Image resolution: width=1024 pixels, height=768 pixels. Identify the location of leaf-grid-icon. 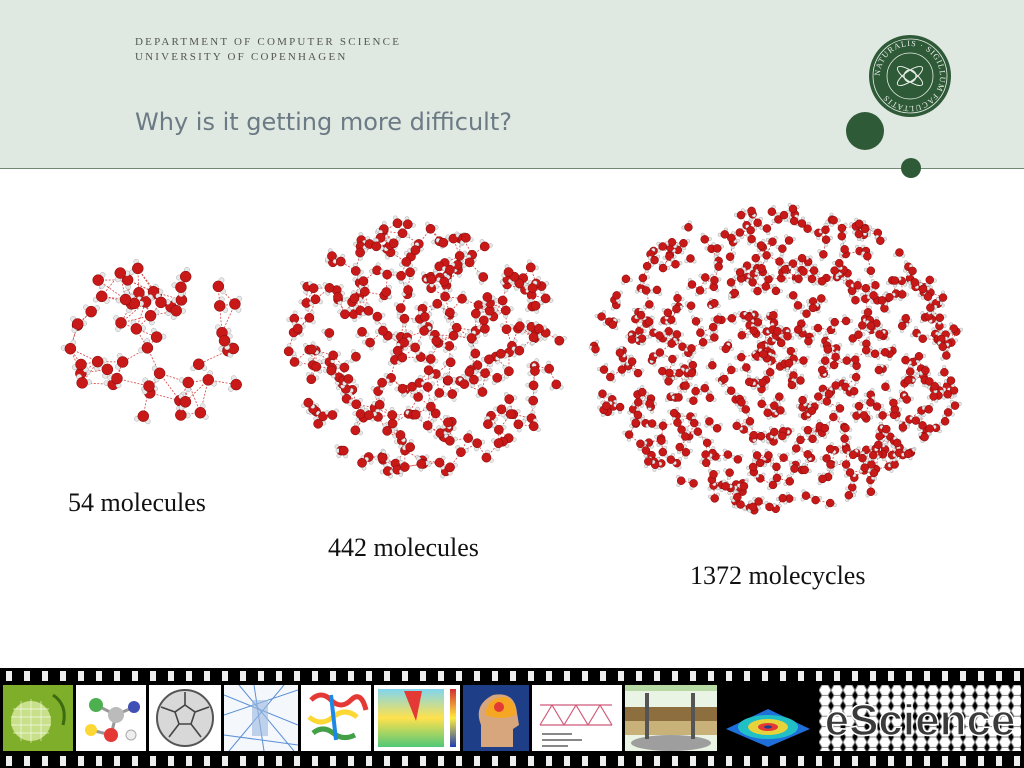
(38, 718).